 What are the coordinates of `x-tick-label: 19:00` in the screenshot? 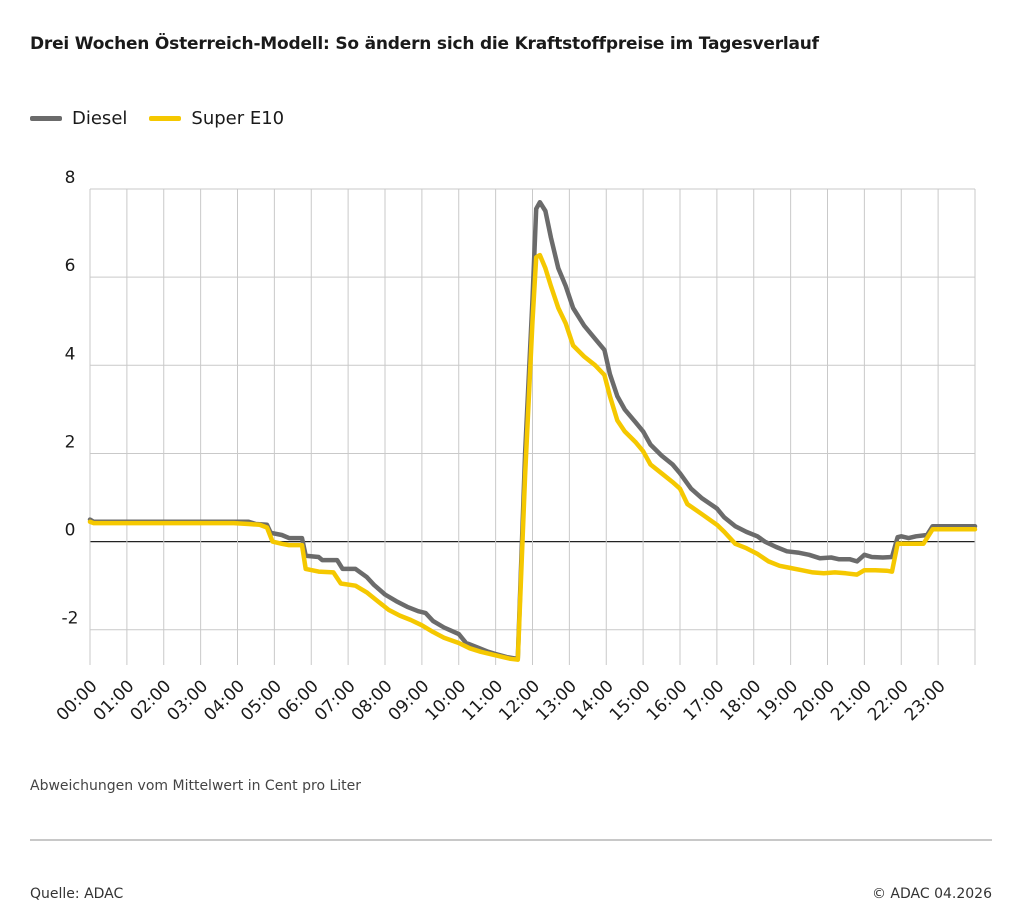 It's located at (777, 700).